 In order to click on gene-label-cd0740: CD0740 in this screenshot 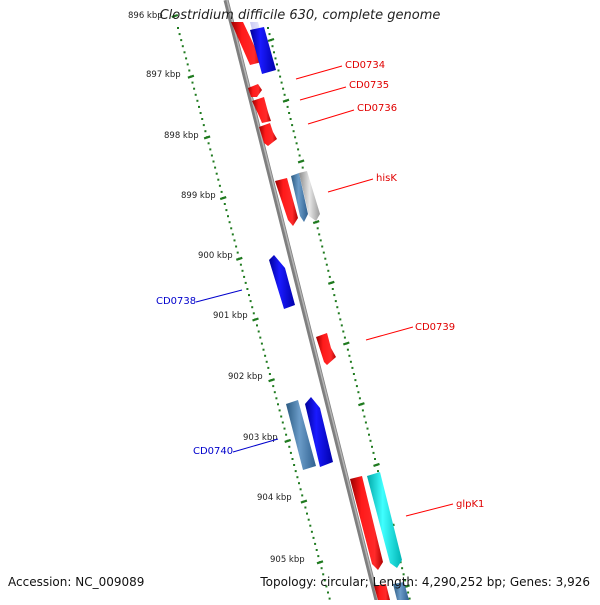, I will do `click(213, 451)`.